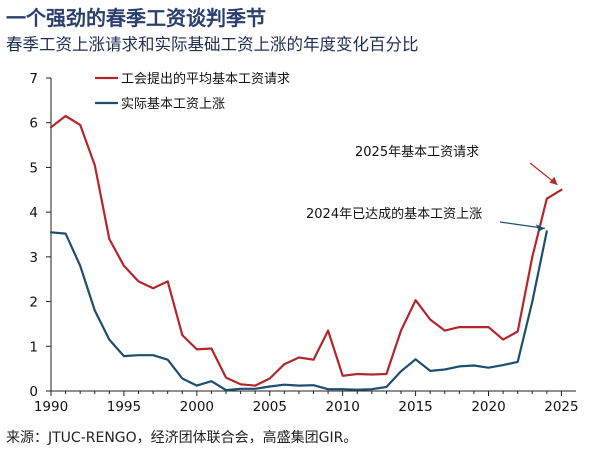 The width and height of the screenshot is (599, 451). I want to click on x-tick-label: 2010, so click(342, 407).